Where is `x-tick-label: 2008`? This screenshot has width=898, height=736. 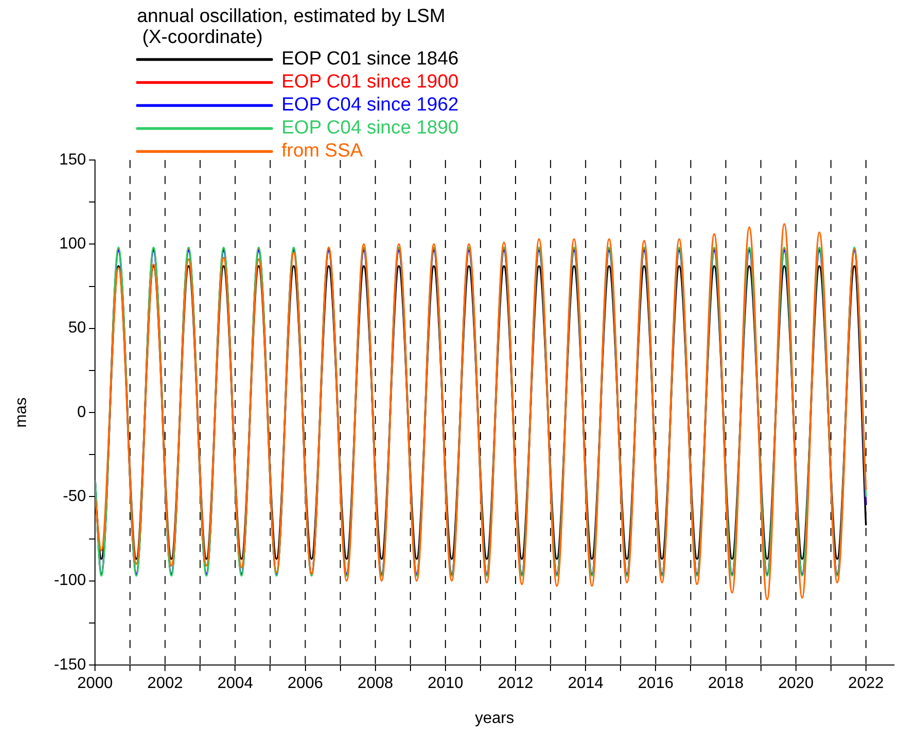 x-tick-label: 2008 is located at coordinates (376, 683).